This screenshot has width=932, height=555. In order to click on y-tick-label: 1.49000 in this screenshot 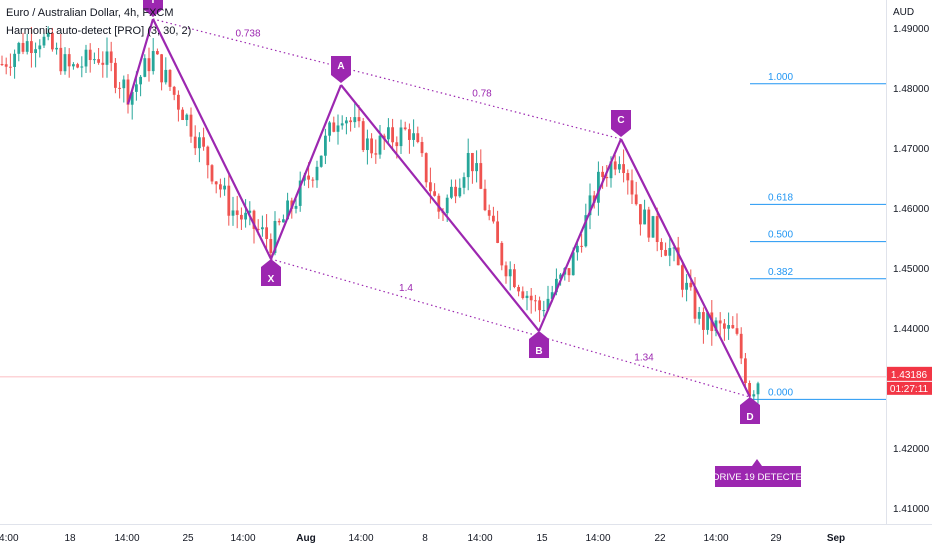, I will do `click(911, 29)`.